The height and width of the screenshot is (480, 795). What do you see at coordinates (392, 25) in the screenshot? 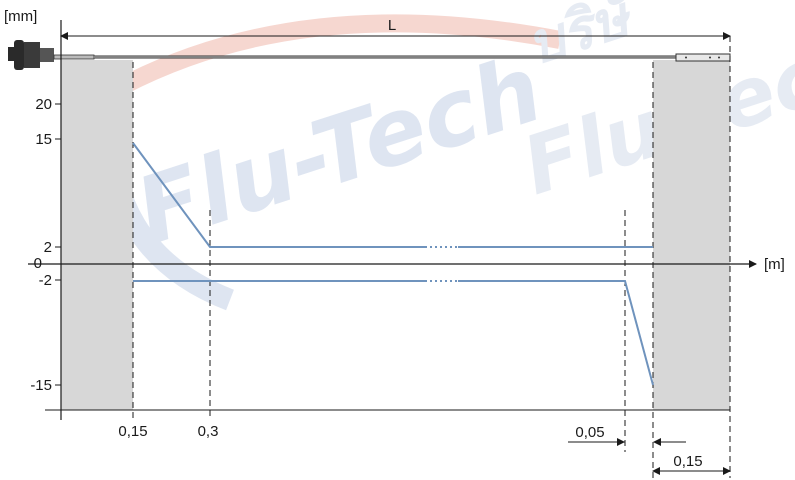
I see `length-label: L` at bounding box center [392, 25].